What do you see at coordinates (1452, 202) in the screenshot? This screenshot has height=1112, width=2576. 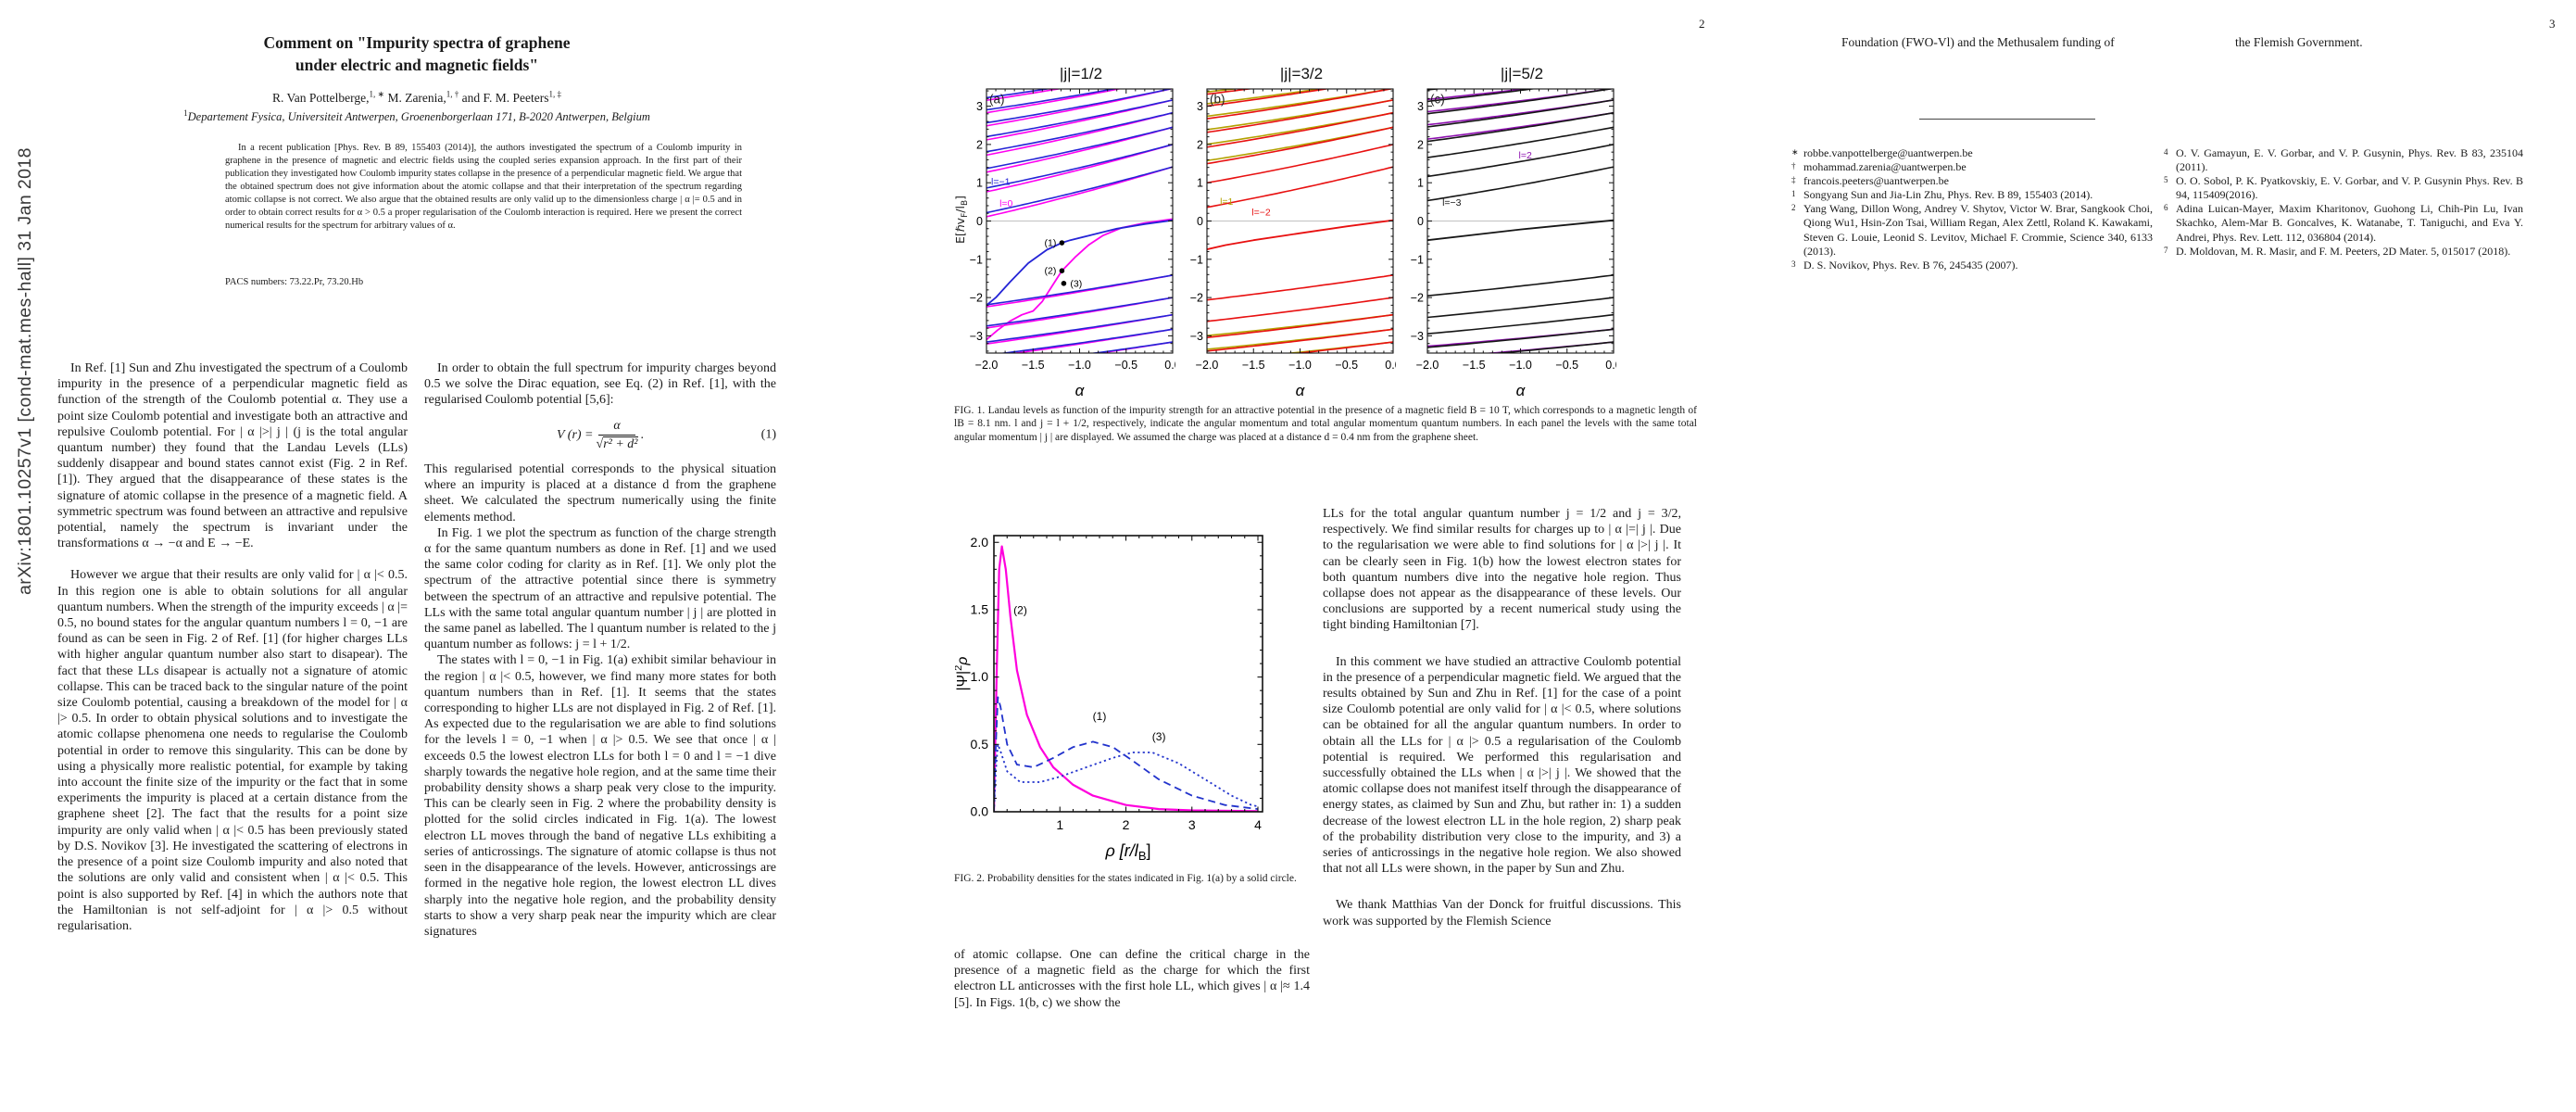 I see `svg-text: l=−3` at bounding box center [1452, 202].